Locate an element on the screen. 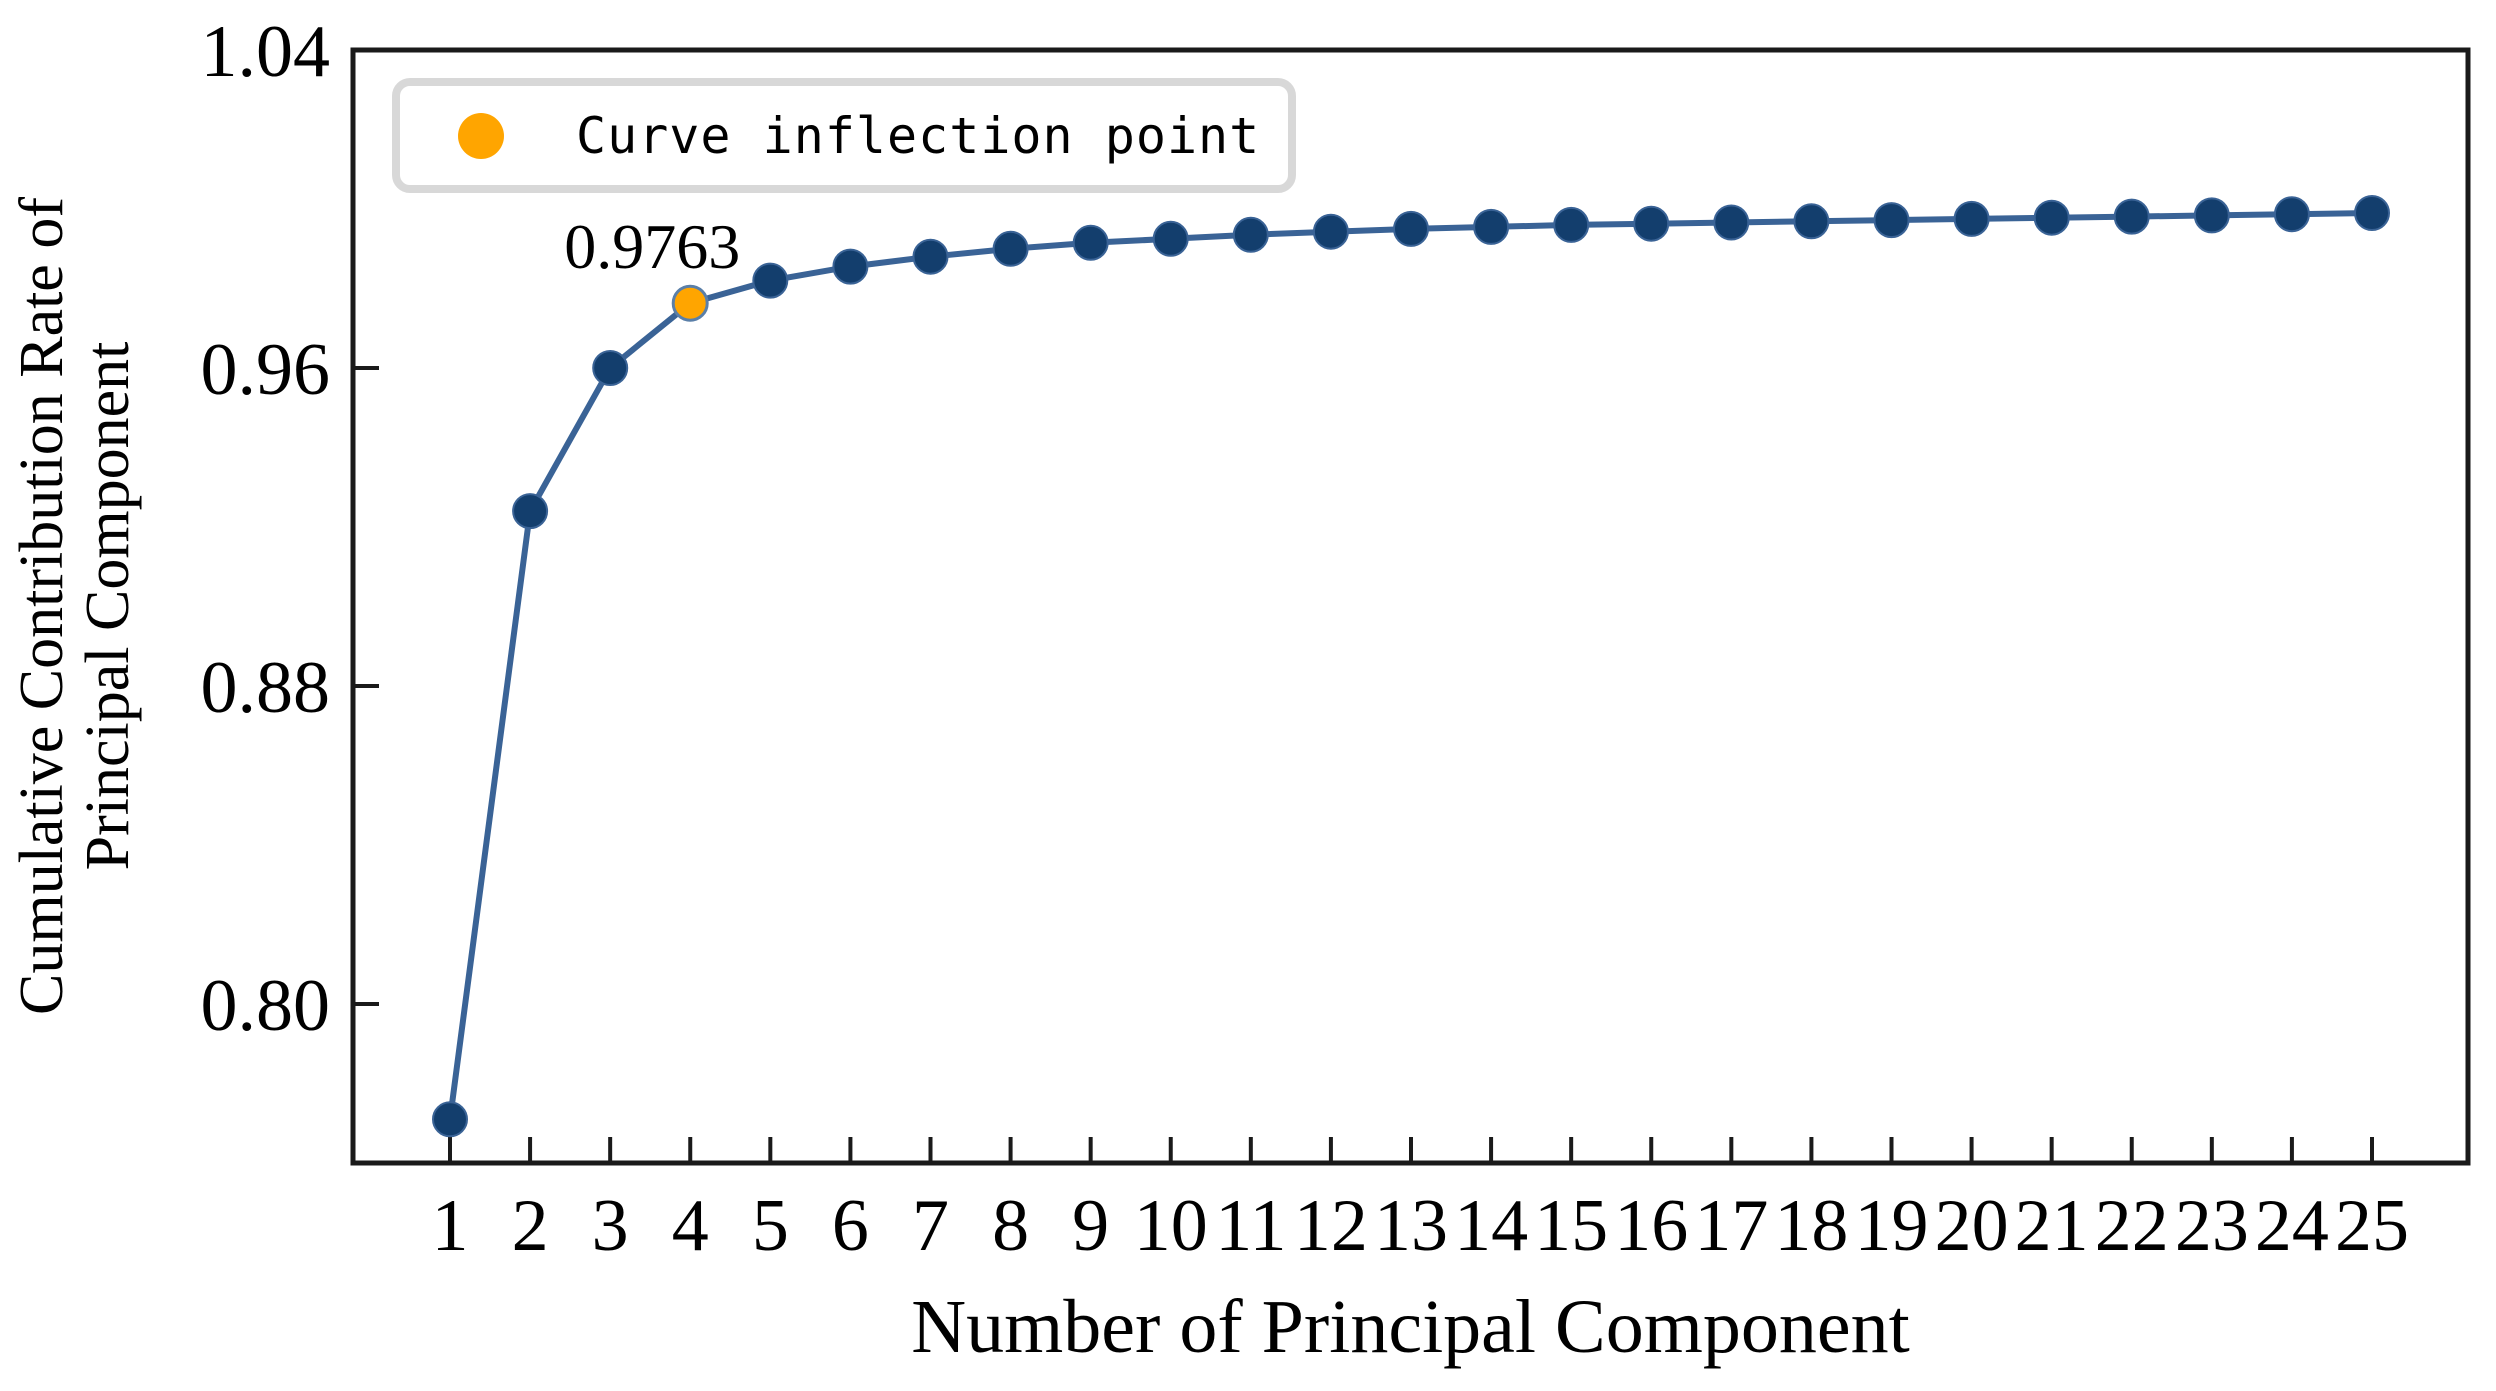 This screenshot has height=1391, width=2496. x-tick-label: 20 is located at coordinates (1972, 1226).